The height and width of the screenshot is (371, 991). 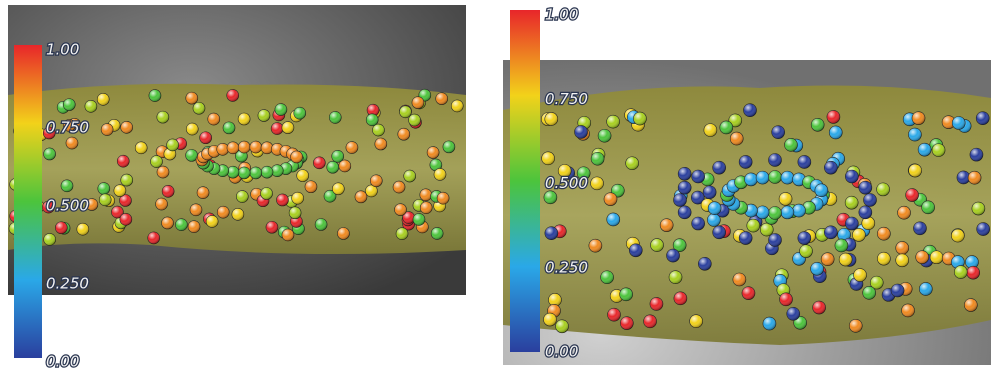 I want to click on colorbar-label: 0.750, so click(x=566, y=99).